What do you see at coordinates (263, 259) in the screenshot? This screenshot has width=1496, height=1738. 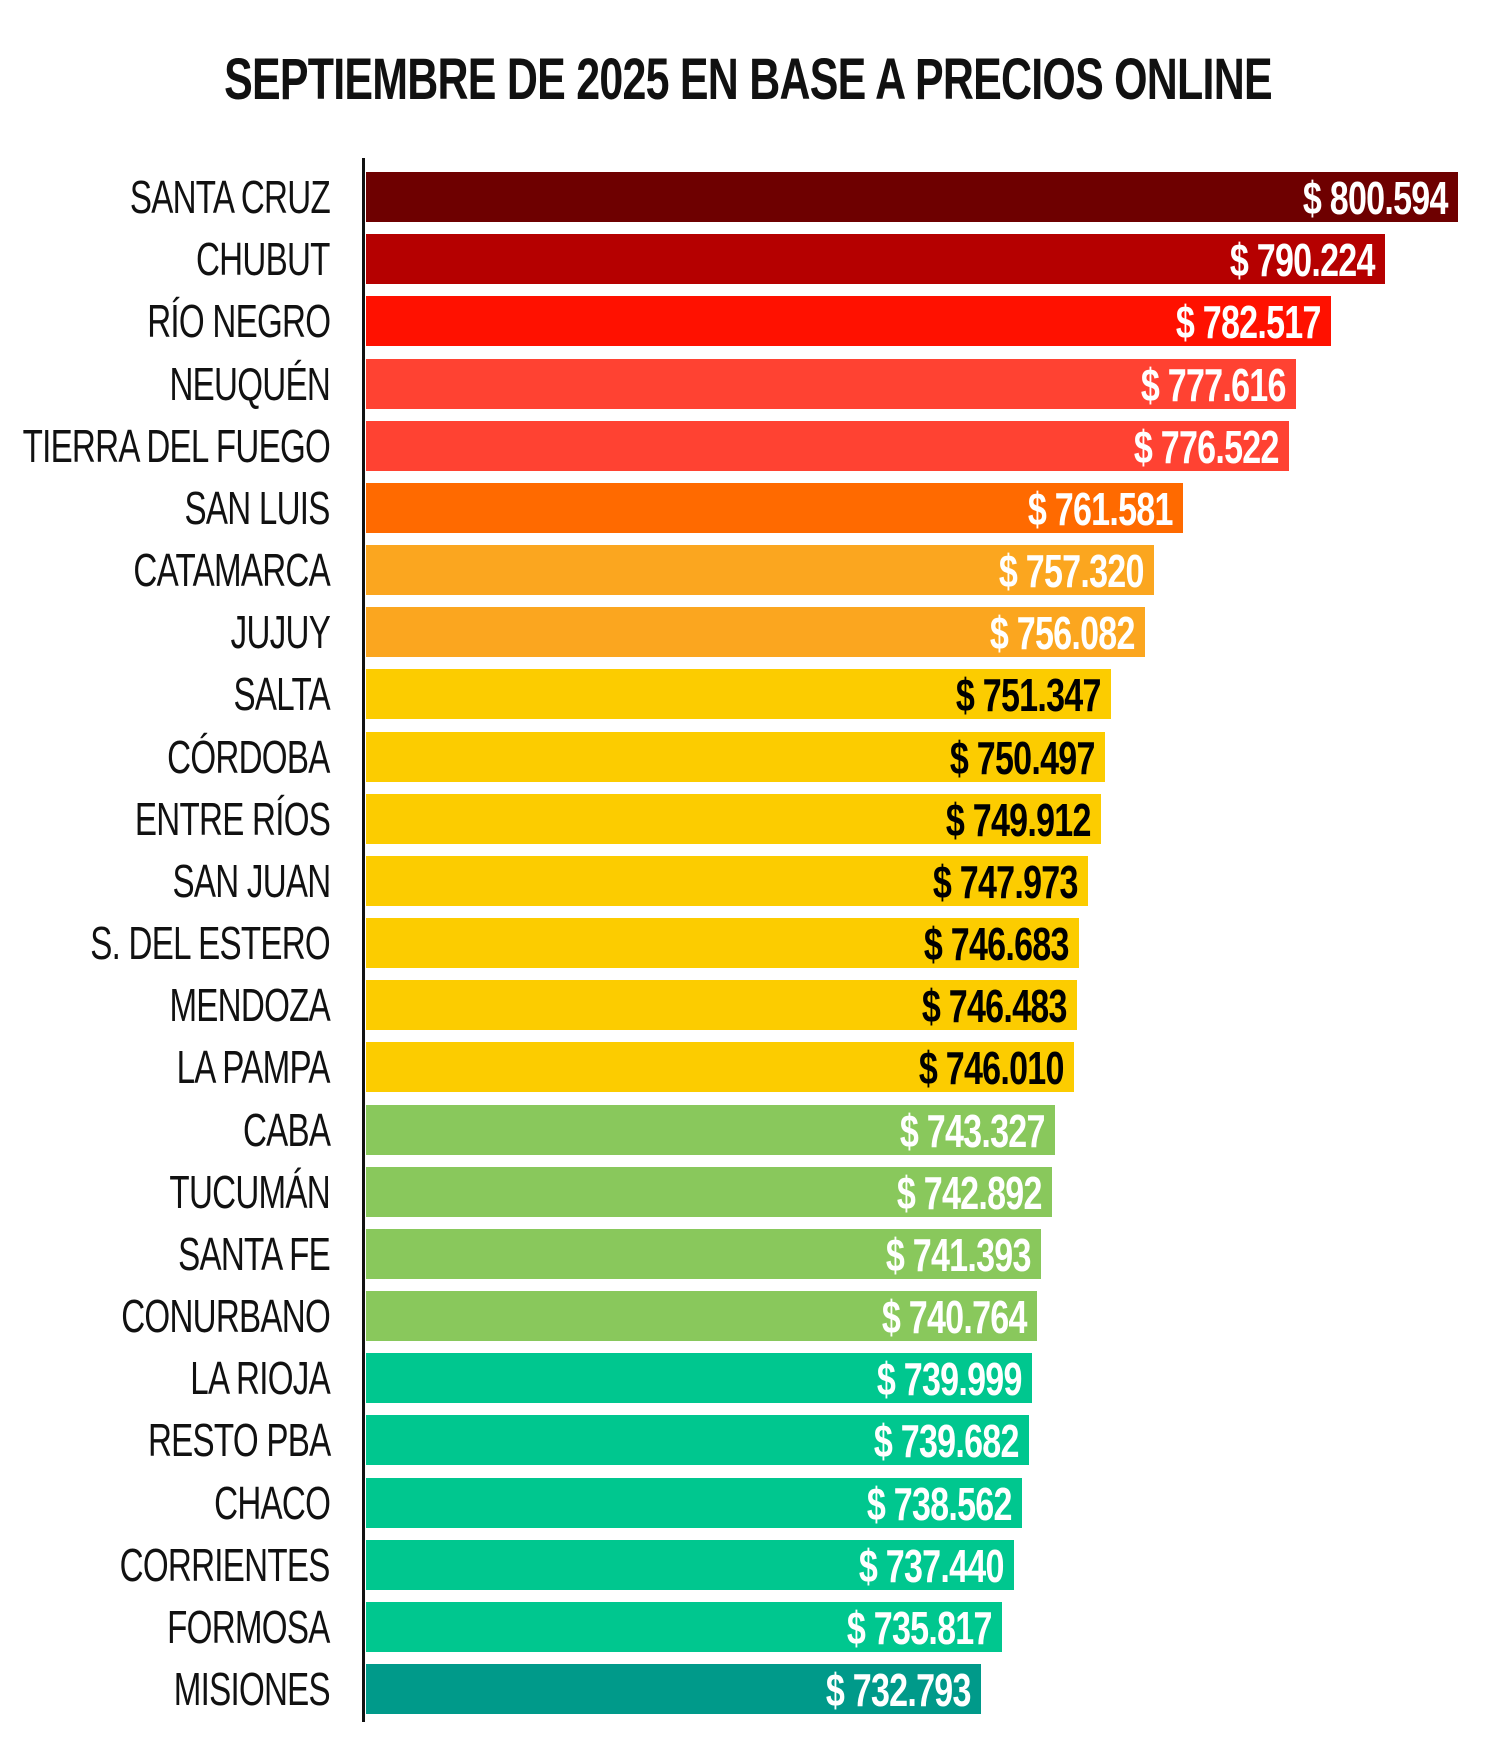 I see `category-label-text: CHUBUT` at bounding box center [263, 259].